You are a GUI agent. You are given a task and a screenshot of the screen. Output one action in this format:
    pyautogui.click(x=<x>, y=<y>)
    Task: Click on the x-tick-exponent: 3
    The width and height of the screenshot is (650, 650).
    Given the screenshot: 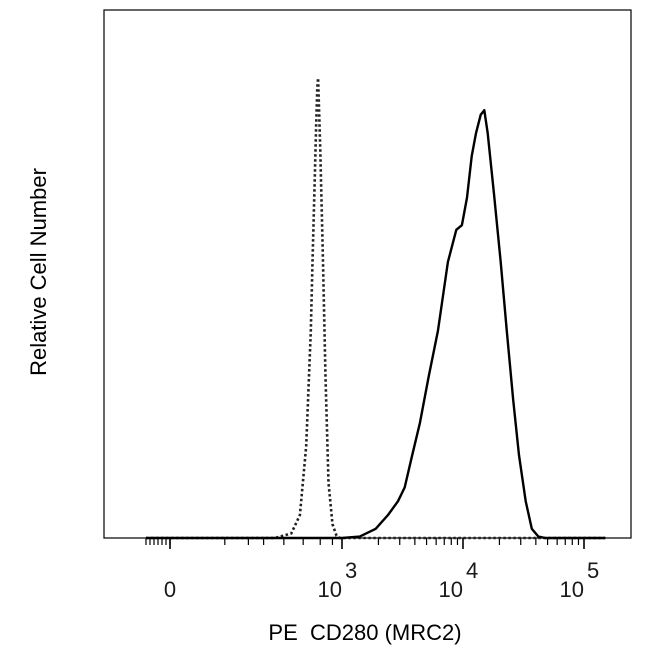 What is the action you would take?
    pyautogui.click(x=351, y=570)
    